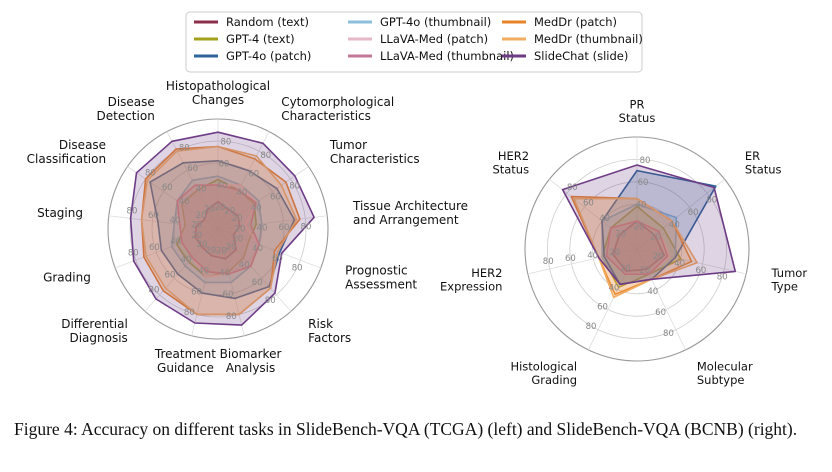 The width and height of the screenshot is (832, 472). I want to click on legend-label-meddr-thumbnail: MedDr (thumbnail), so click(588, 39).